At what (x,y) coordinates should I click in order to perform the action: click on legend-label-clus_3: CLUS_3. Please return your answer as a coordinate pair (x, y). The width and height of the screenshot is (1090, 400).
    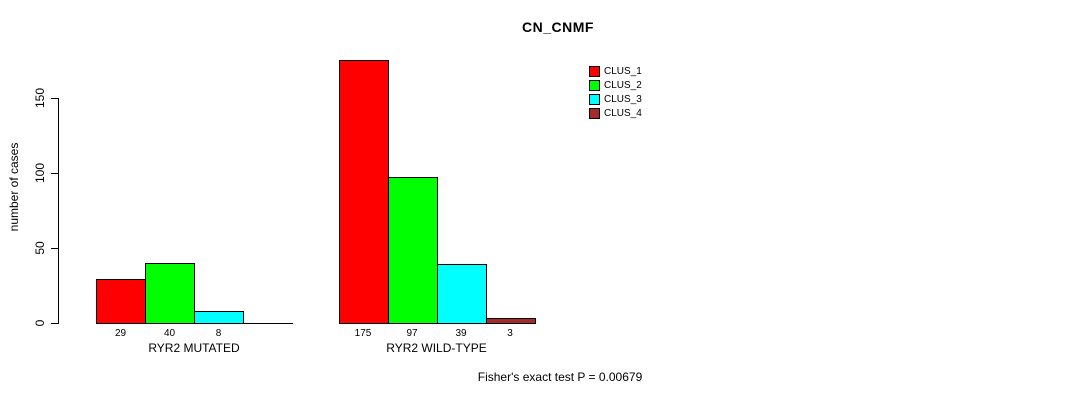
    Looking at the image, I should click on (623, 99).